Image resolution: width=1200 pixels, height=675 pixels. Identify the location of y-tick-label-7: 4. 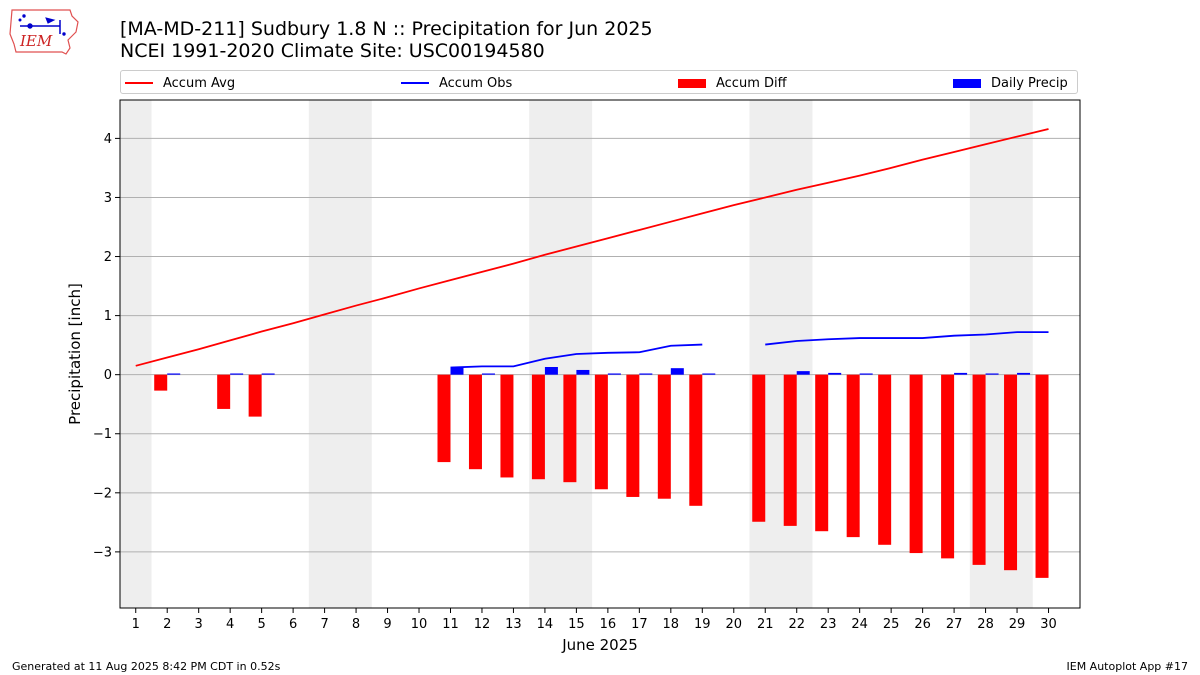
(108, 139).